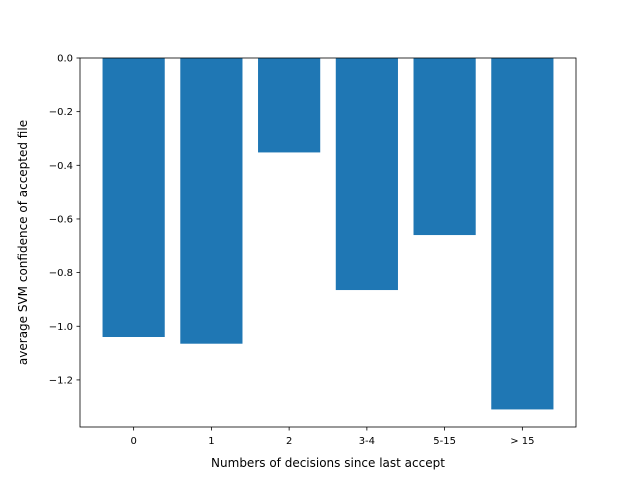  What do you see at coordinates (367, 441) in the screenshot?
I see `x-tick-label: 3-4` at bounding box center [367, 441].